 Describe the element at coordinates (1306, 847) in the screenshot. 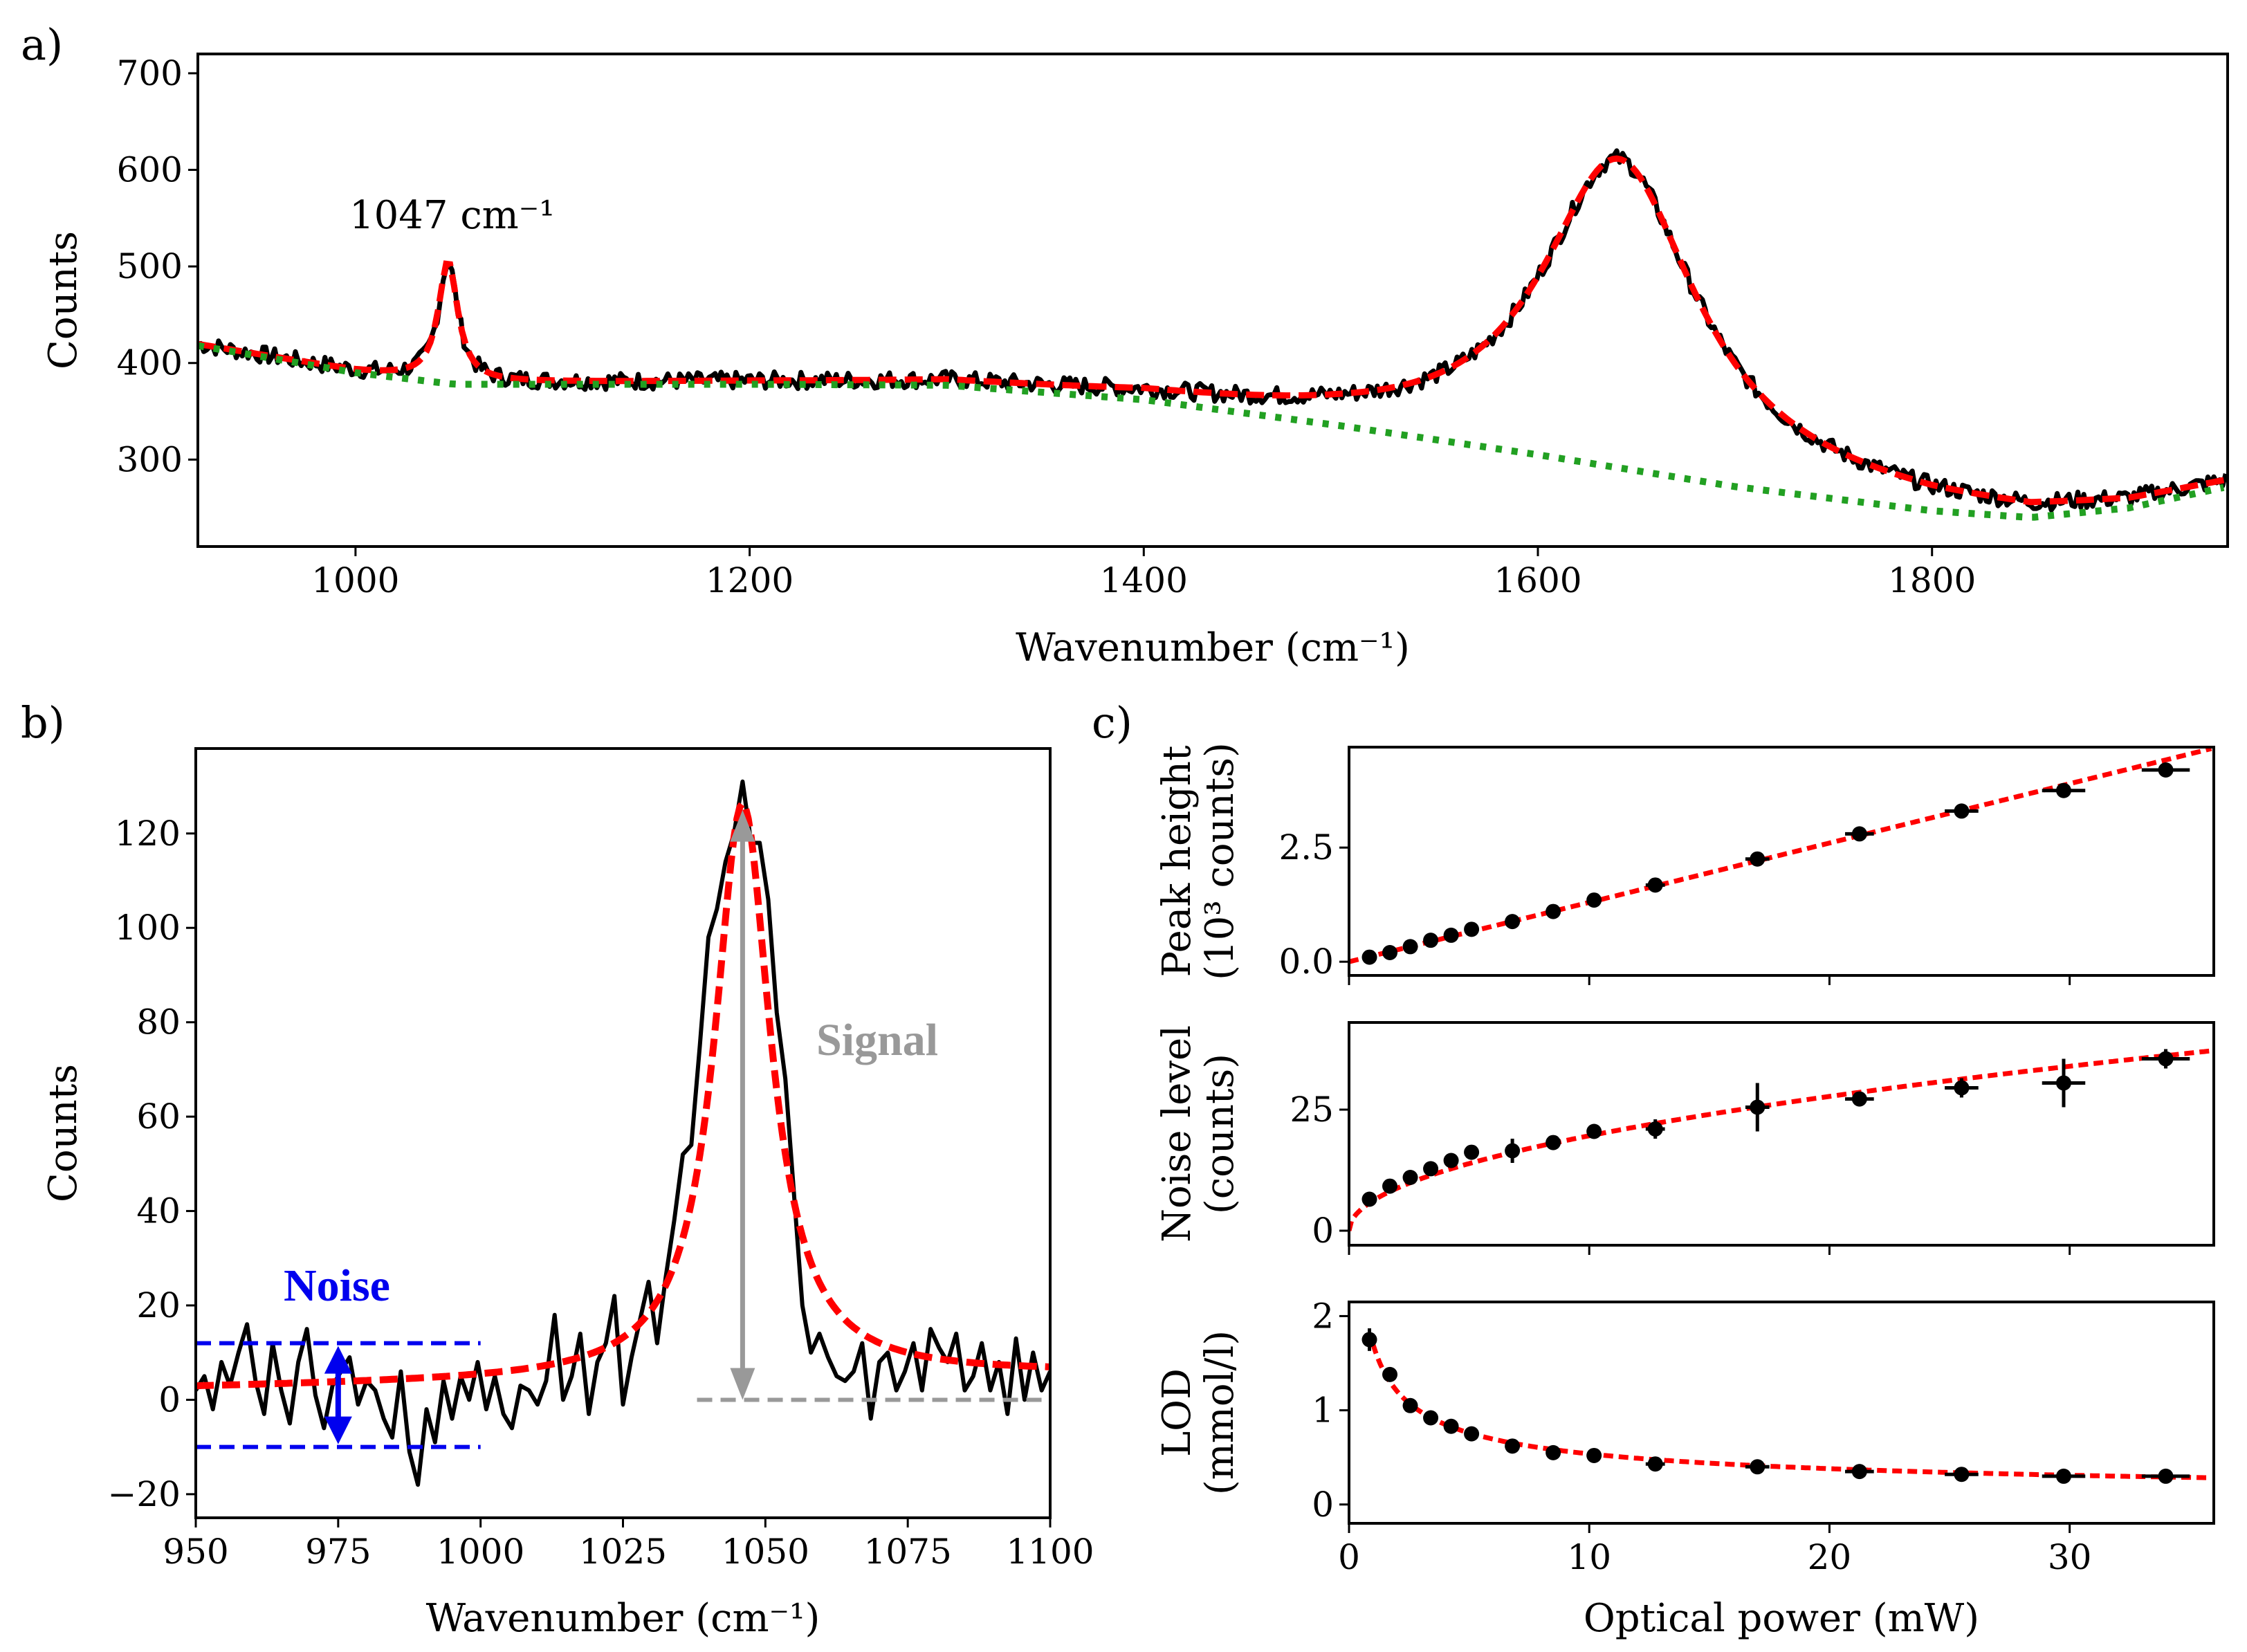

I see `y-tick-label: 2.5` at that location.